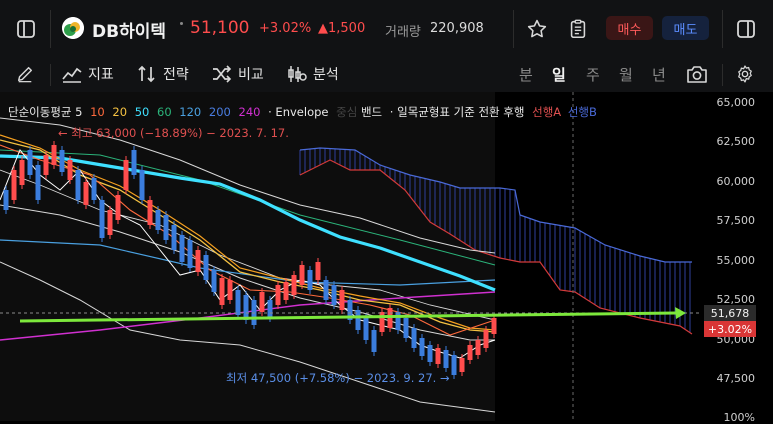  I want to click on legend-span-b: 선행B, so click(582, 112).